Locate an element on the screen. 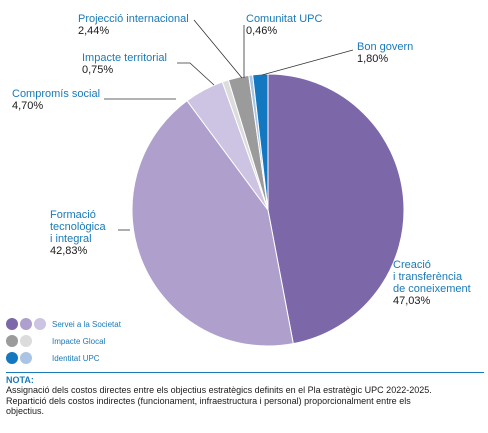  note-title: NOTA: is located at coordinates (20, 380).